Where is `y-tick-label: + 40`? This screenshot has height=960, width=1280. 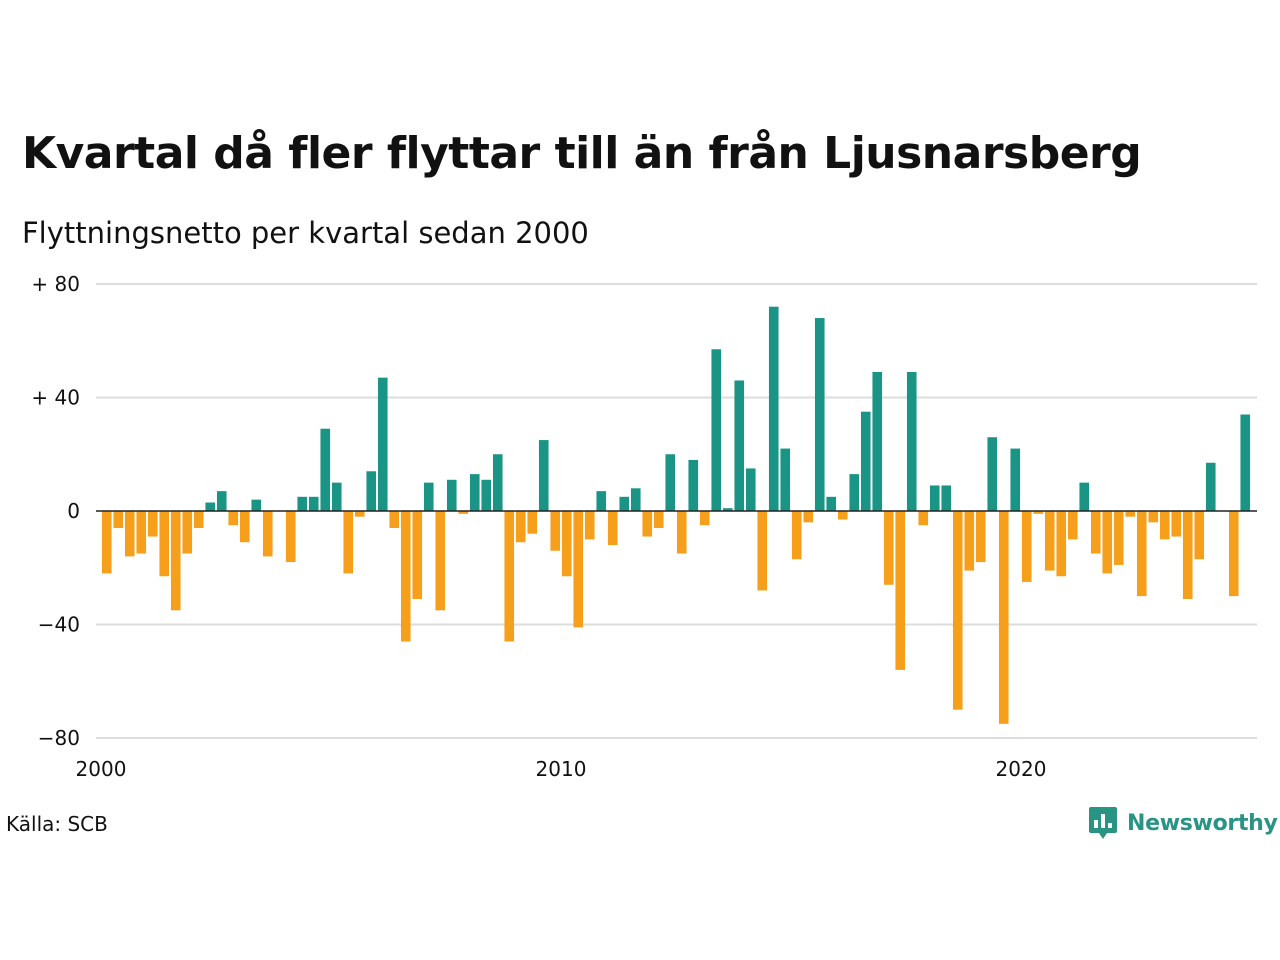
y-tick-label: + 40 is located at coordinates (55, 398).